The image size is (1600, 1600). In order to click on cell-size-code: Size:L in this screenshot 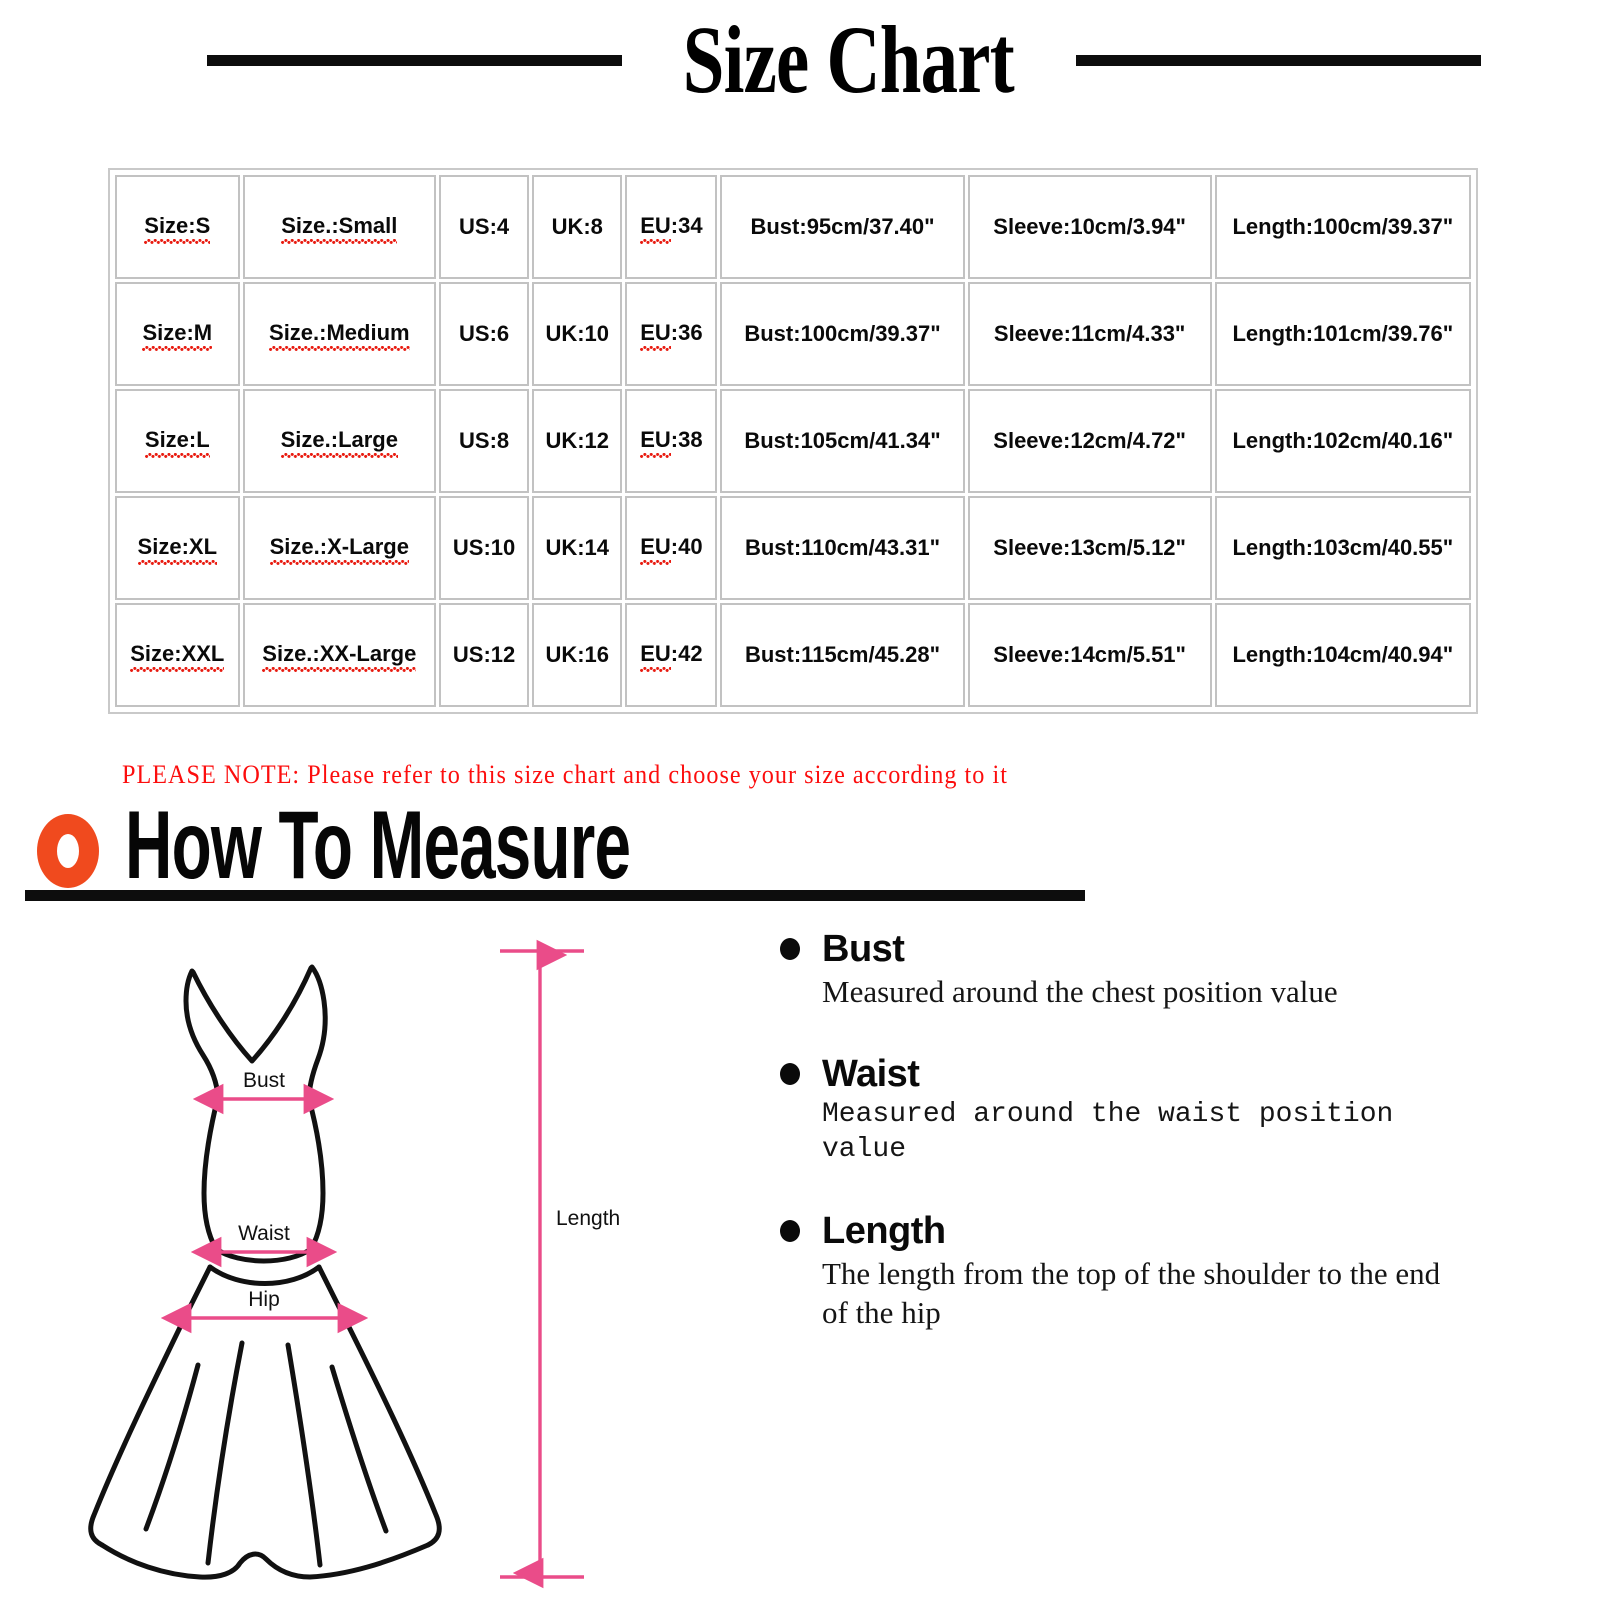, I will do `click(177, 441)`.